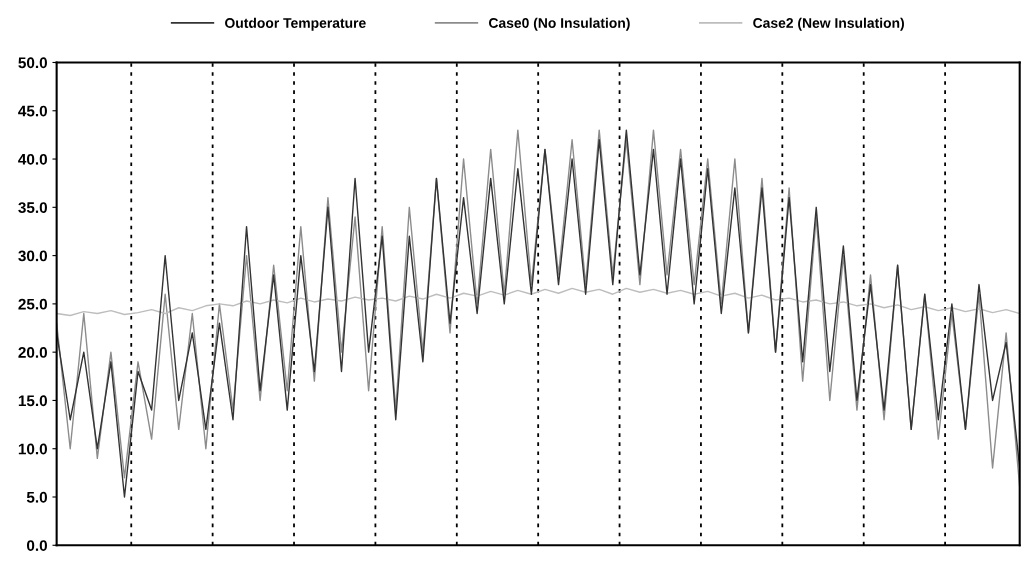  What do you see at coordinates (538, 302) in the screenshot?
I see `line-series` at bounding box center [538, 302].